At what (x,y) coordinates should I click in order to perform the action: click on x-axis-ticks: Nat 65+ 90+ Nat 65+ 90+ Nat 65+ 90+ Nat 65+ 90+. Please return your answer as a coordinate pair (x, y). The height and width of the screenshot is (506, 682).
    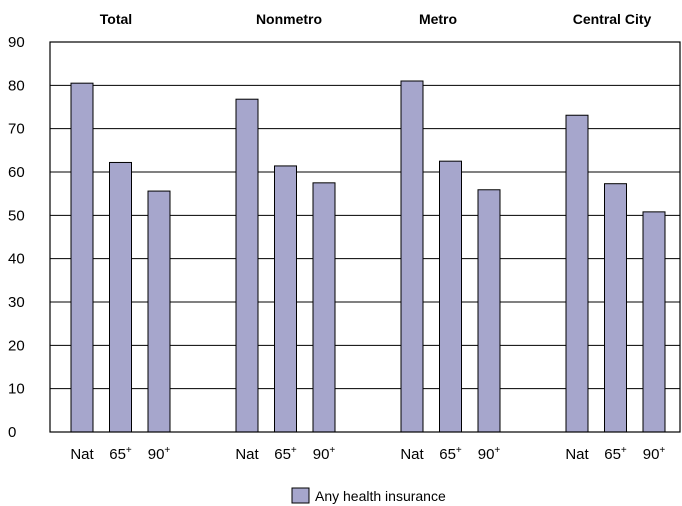
    Looking at the image, I should click on (367, 454).